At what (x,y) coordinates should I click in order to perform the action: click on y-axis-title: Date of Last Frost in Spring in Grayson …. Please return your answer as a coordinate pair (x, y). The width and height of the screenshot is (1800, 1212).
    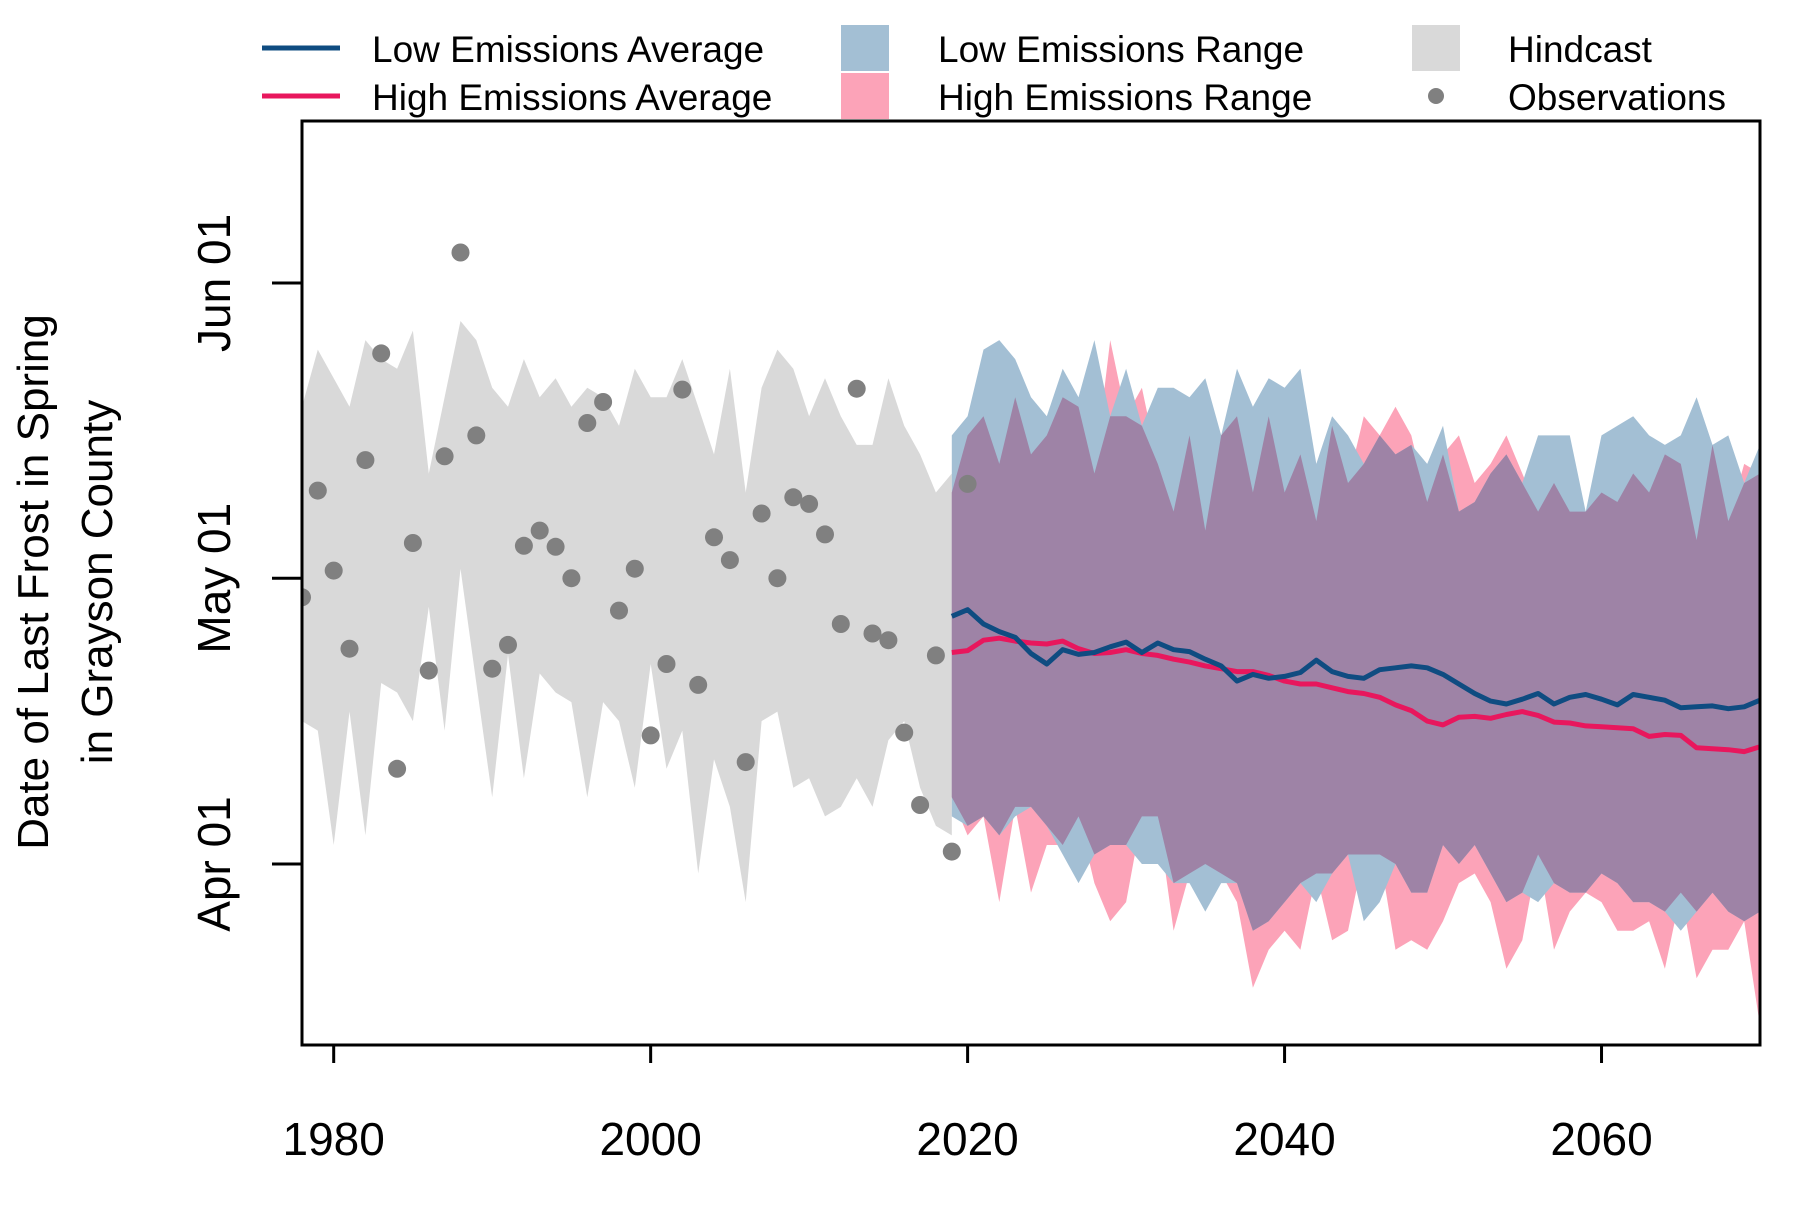
    Looking at the image, I should click on (65, 582).